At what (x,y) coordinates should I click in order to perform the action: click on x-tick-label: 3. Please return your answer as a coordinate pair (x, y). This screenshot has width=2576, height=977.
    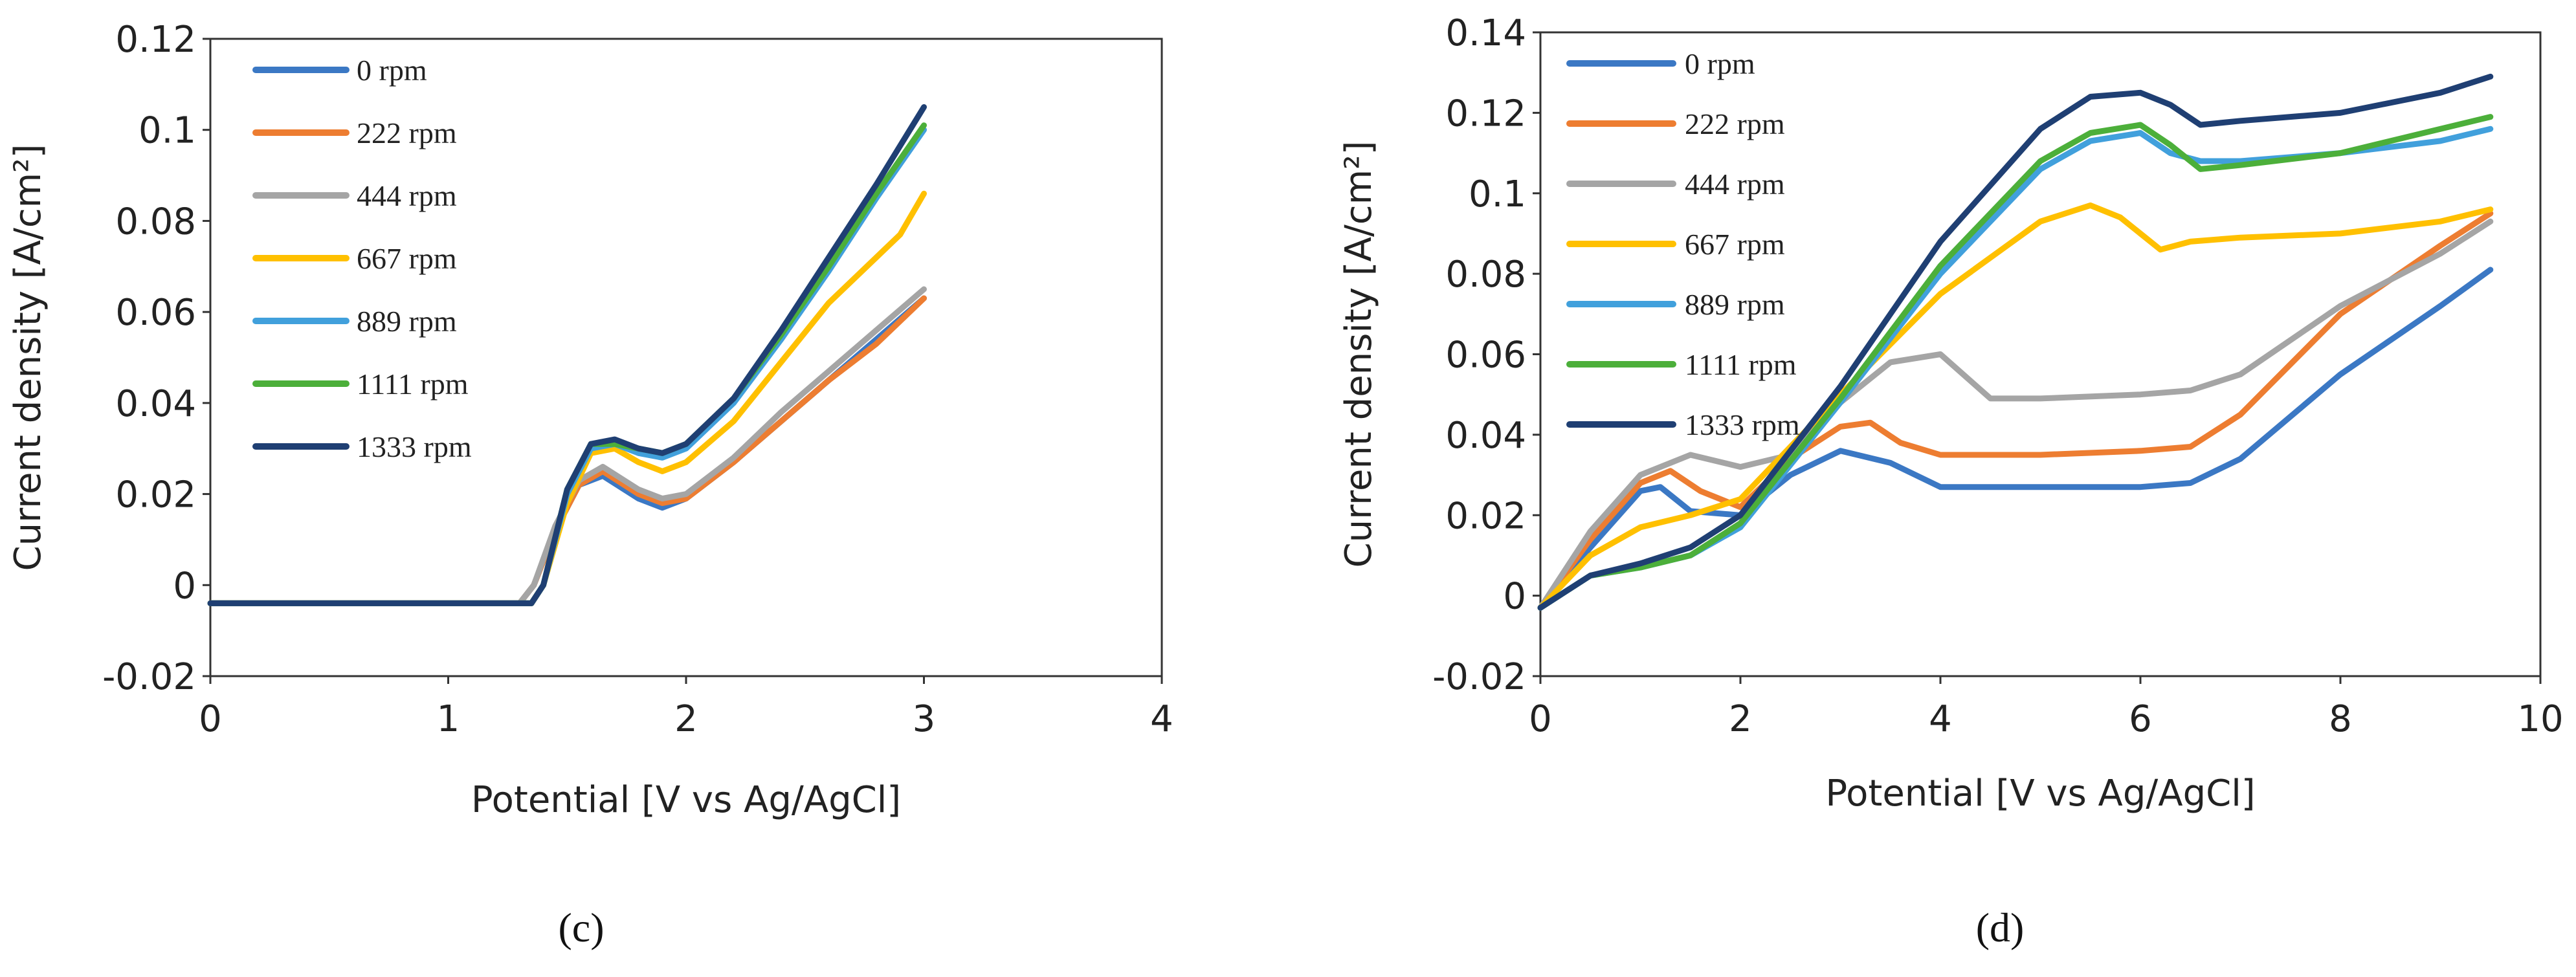
    Looking at the image, I should click on (924, 719).